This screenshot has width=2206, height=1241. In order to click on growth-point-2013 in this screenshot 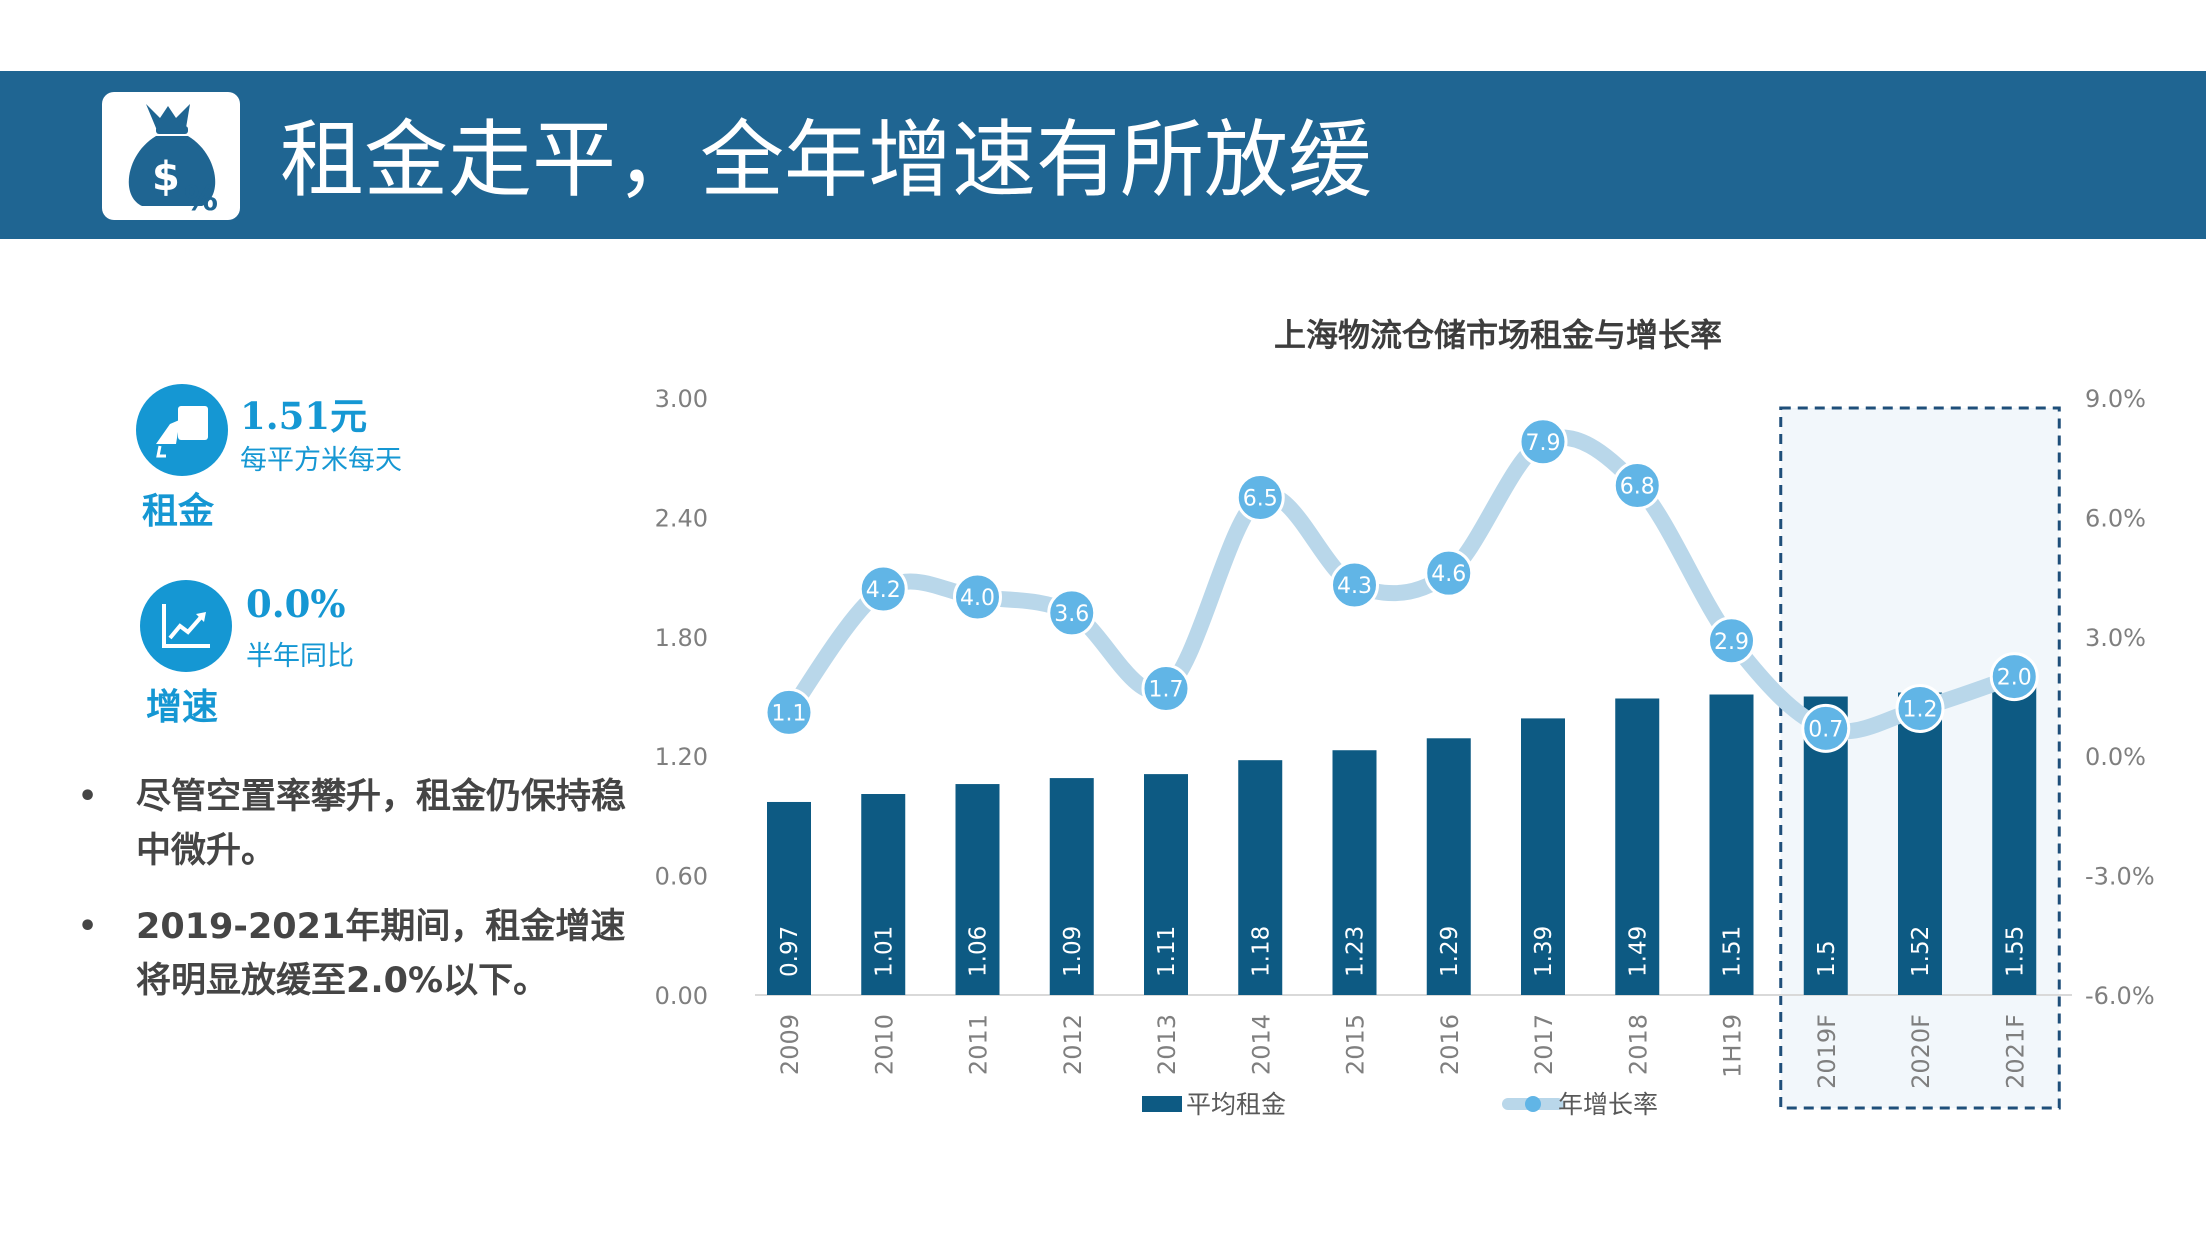, I will do `click(1166, 689)`.